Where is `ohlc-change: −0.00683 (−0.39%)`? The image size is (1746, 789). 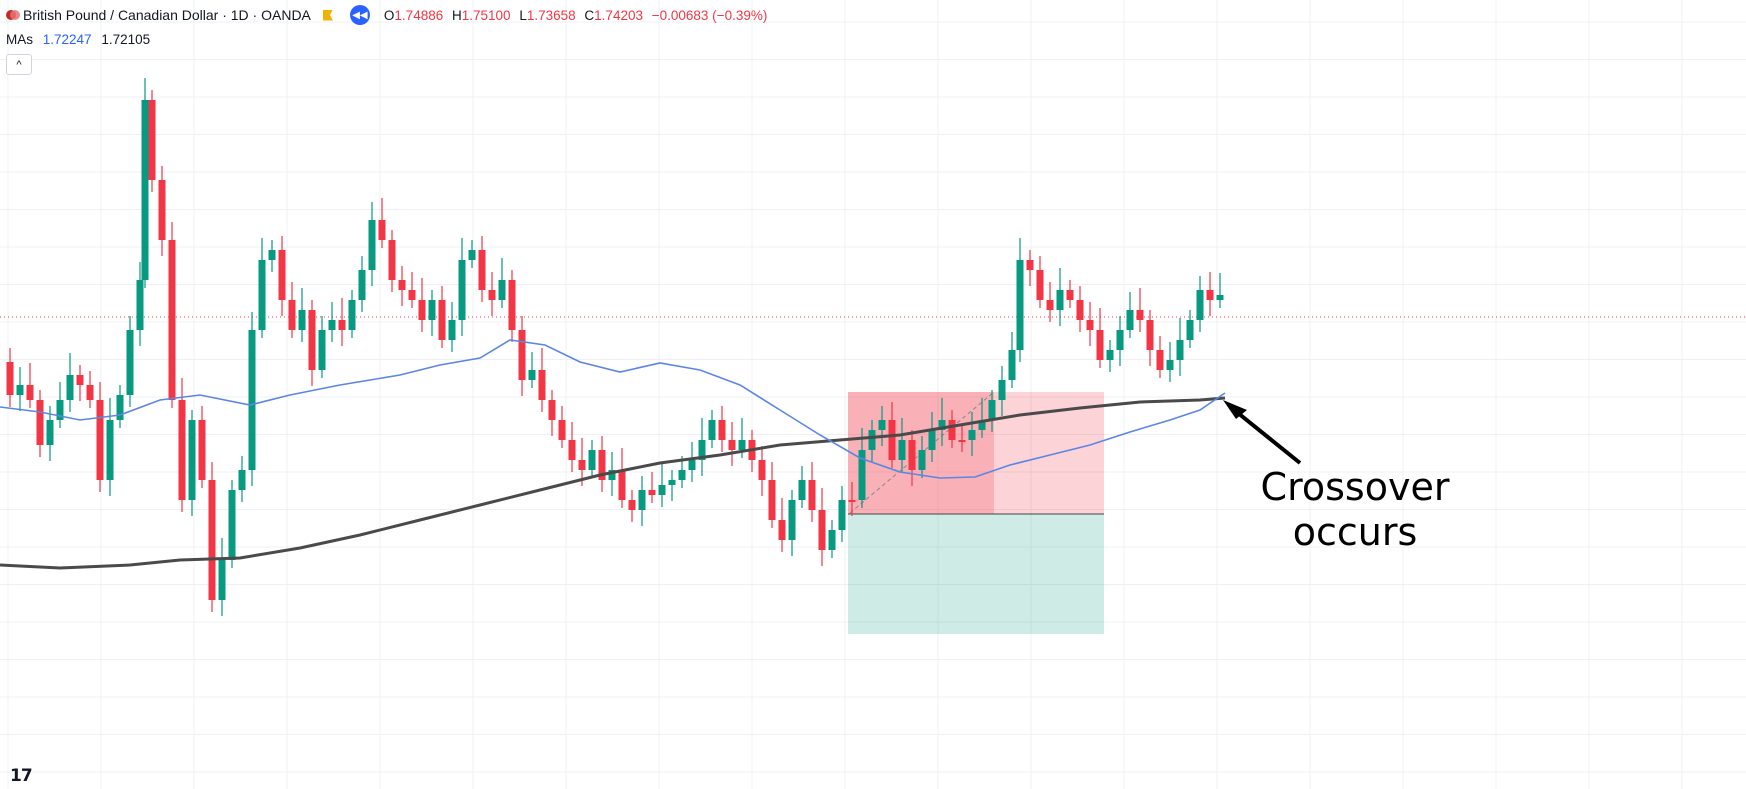
ohlc-change: −0.00683 (−0.39%) is located at coordinates (709, 15).